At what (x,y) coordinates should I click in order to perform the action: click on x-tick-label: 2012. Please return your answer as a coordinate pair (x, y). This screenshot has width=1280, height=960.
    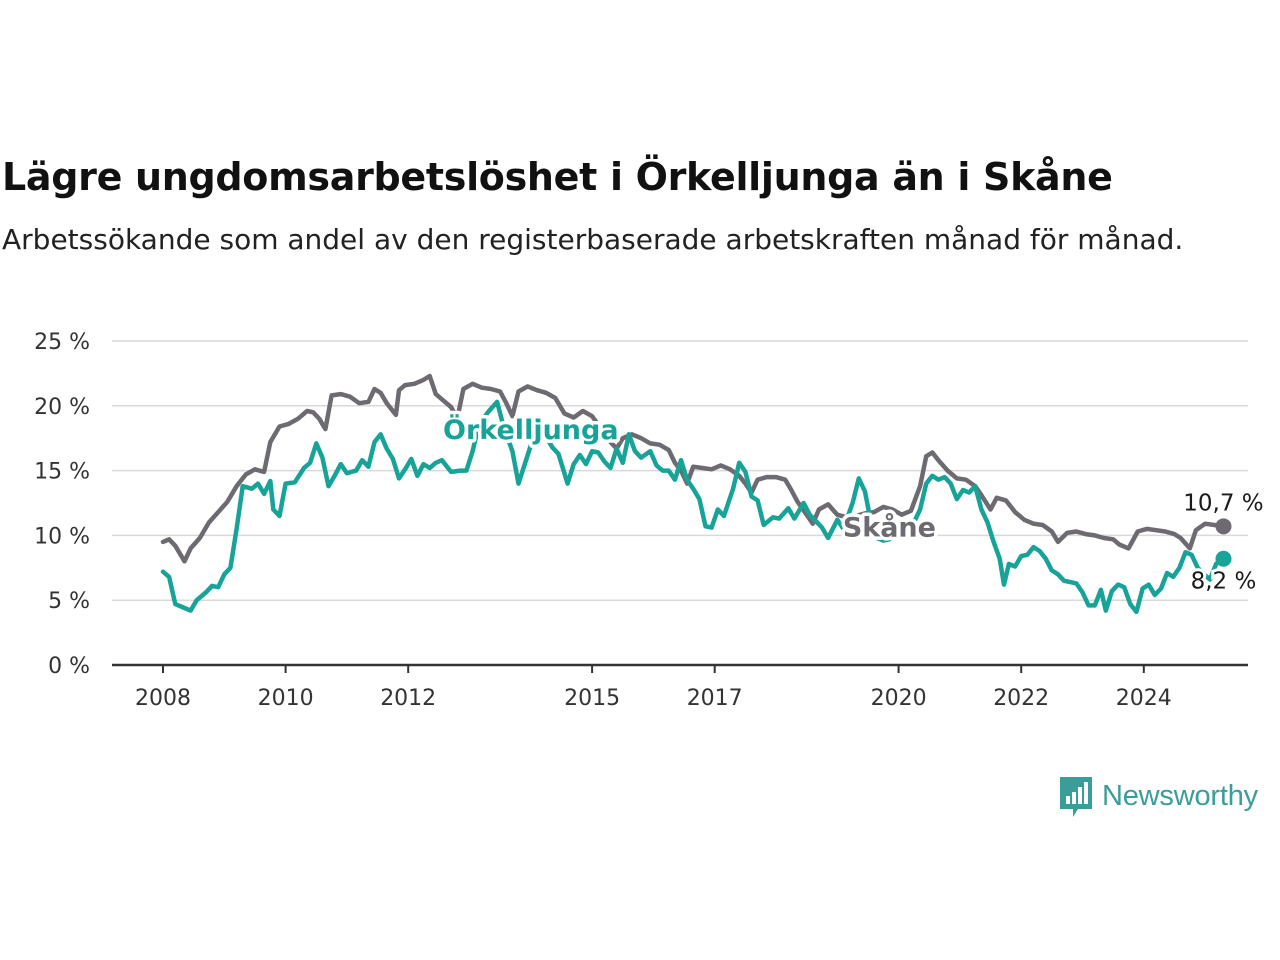
    Looking at the image, I should click on (408, 698).